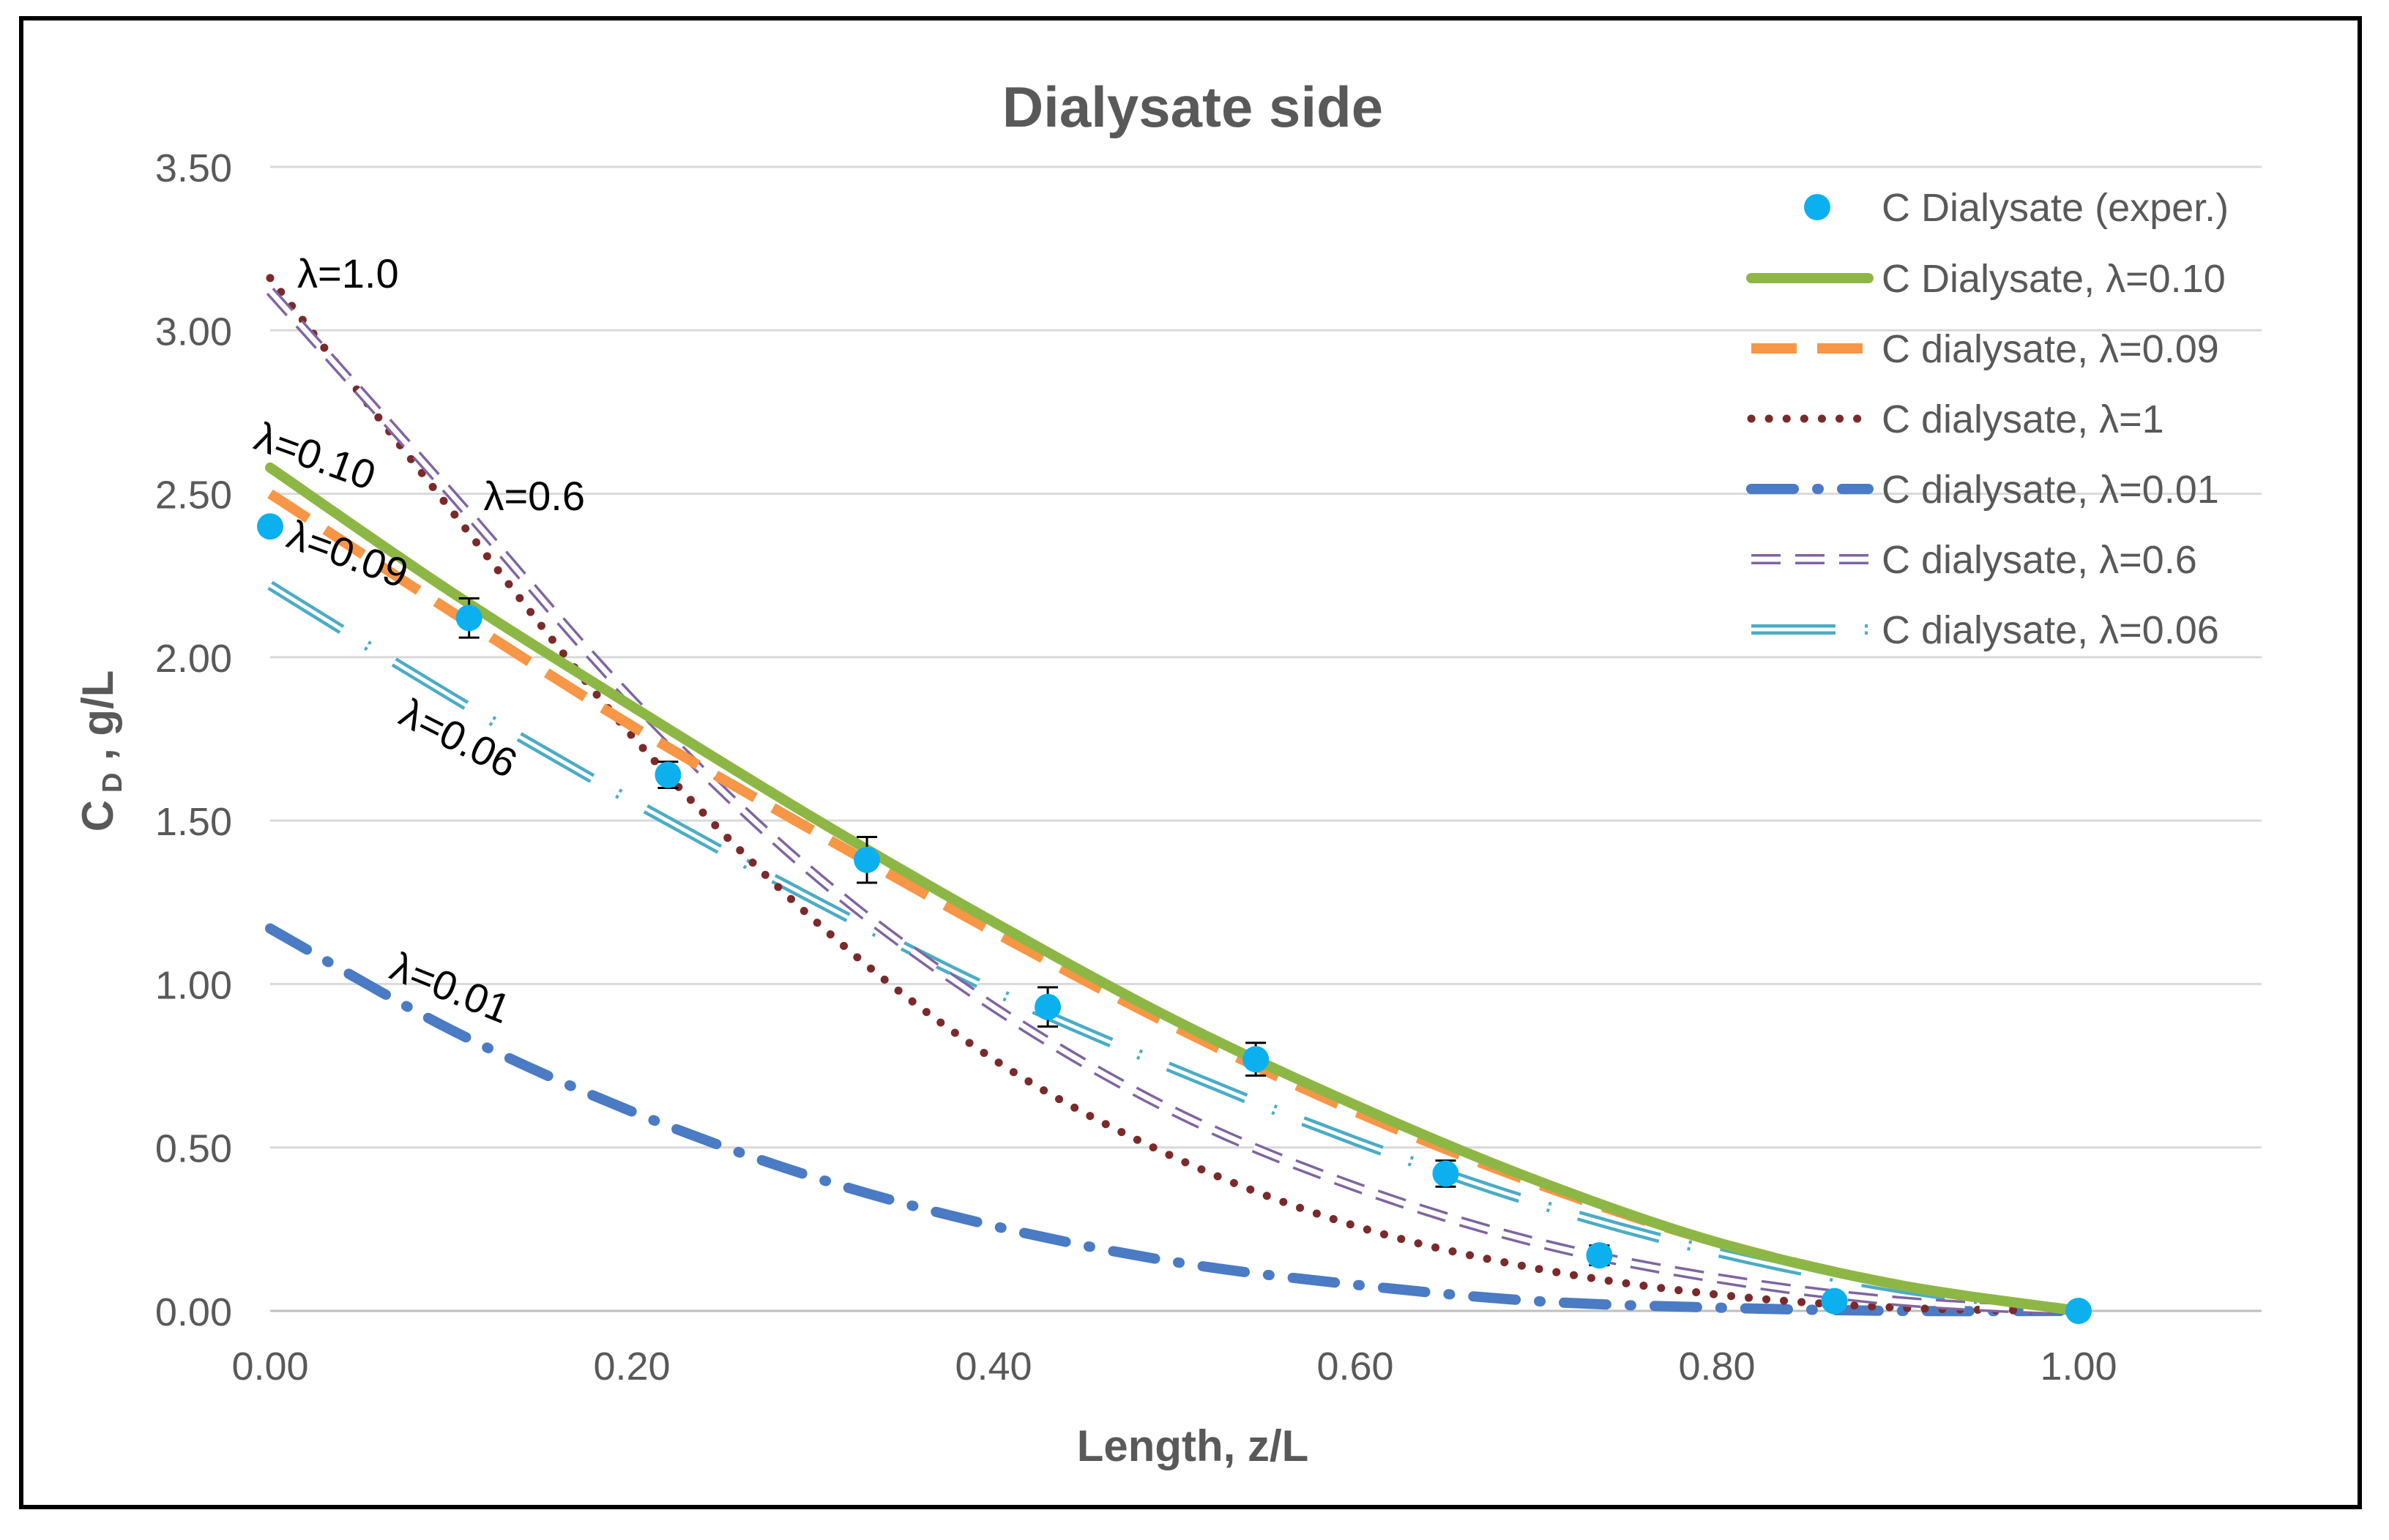 Image resolution: width=2389 pixels, height=1540 pixels. What do you see at coordinates (97, 815) in the screenshot?
I see `y-axis-label-main: C` at bounding box center [97, 815].